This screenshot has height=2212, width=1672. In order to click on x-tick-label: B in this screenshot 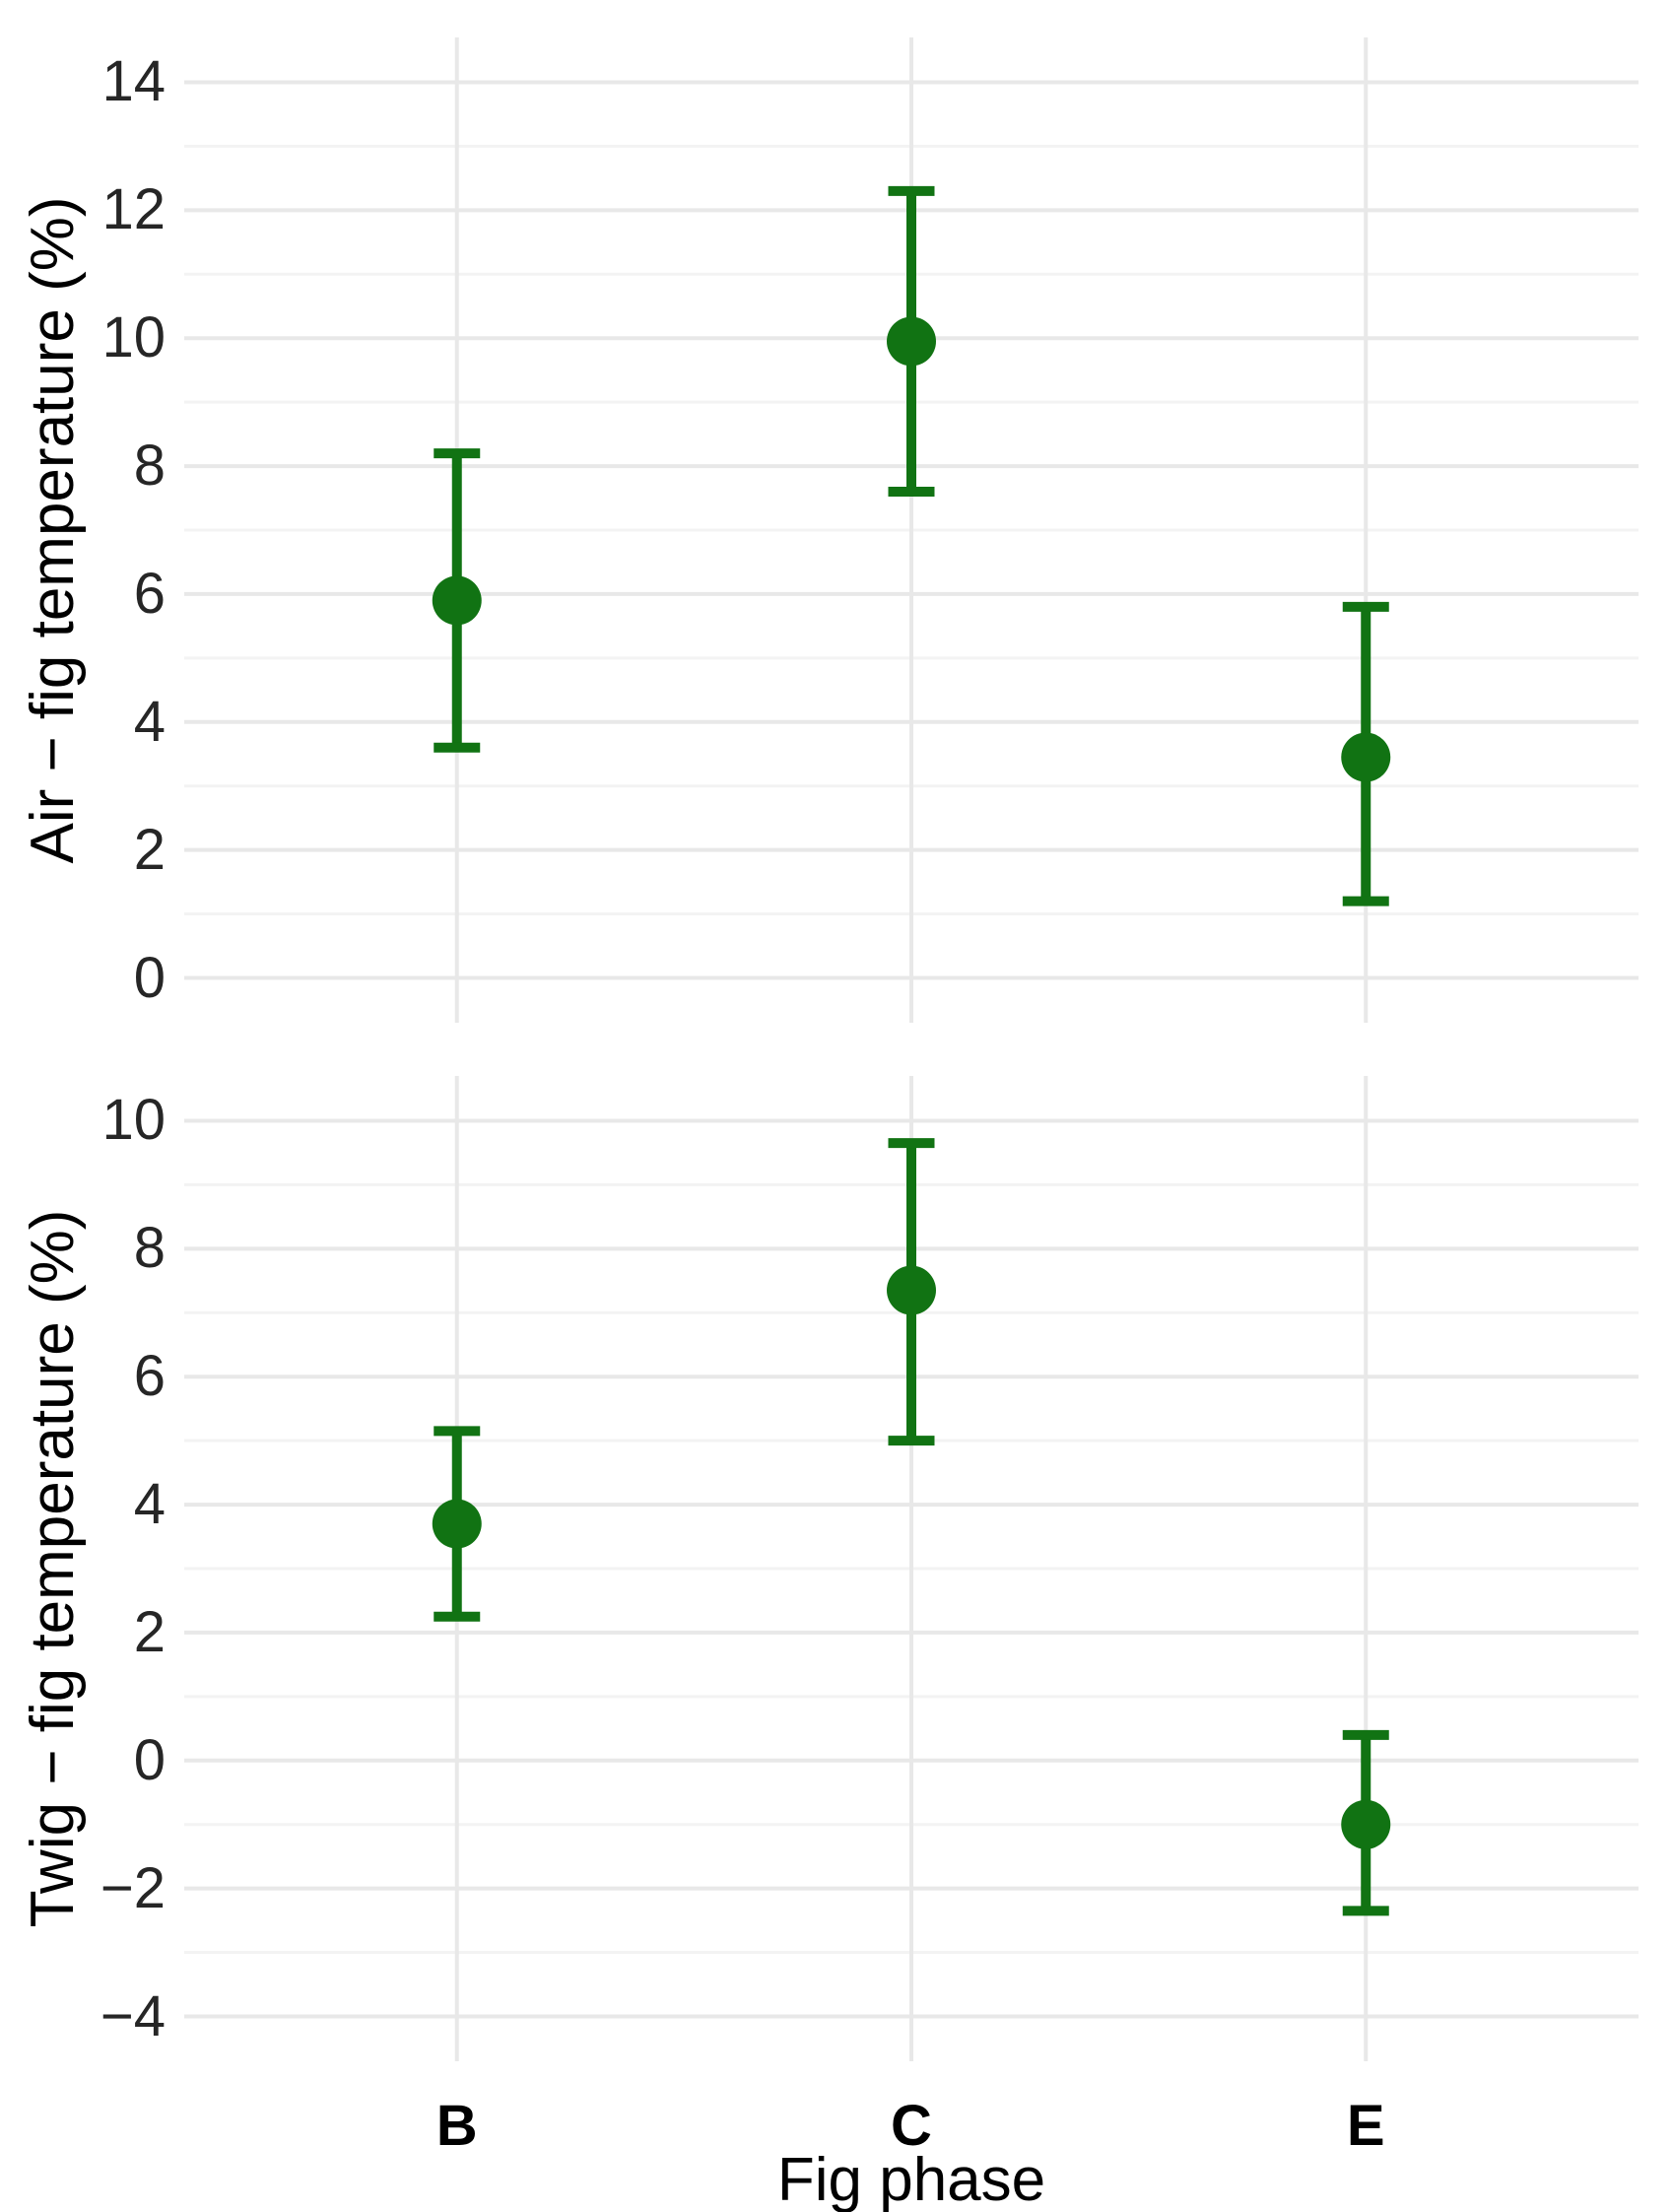, I will do `click(456, 2126)`.